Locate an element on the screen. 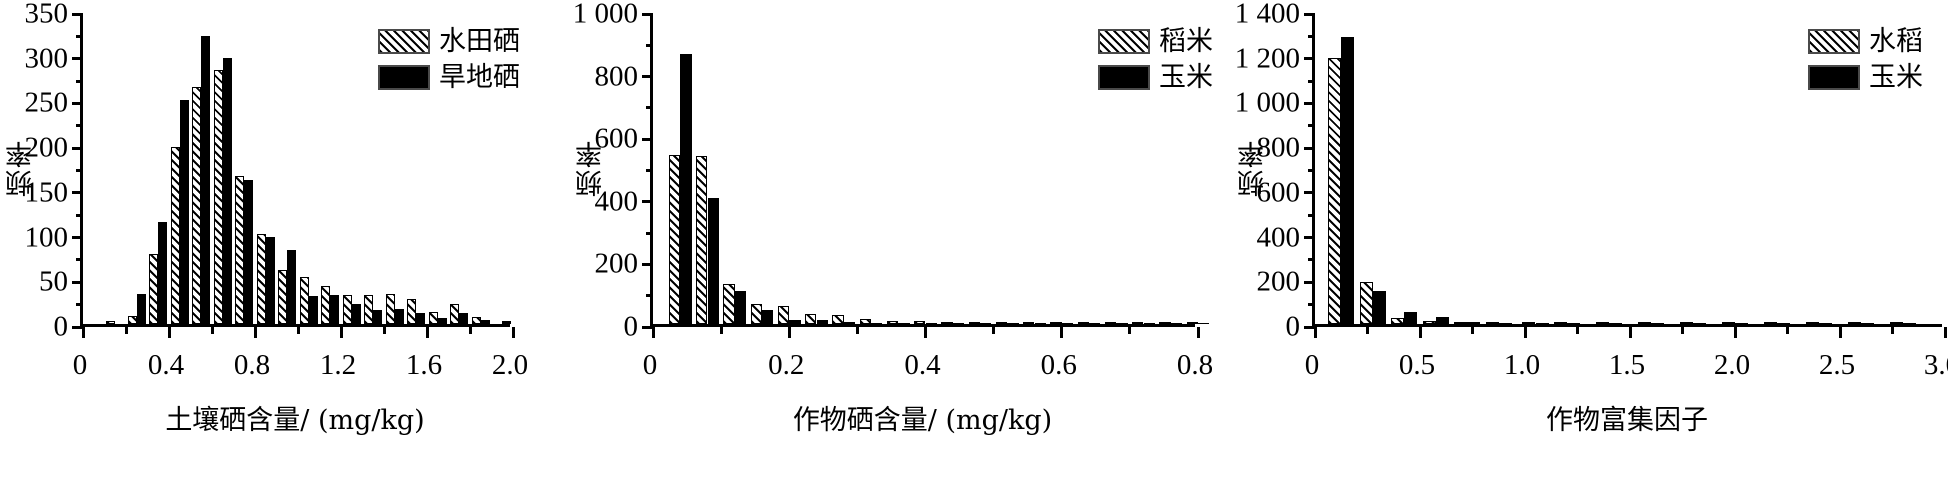 This screenshot has width=1948, height=481. legend-entry: 水田硒 is located at coordinates (449, 41).